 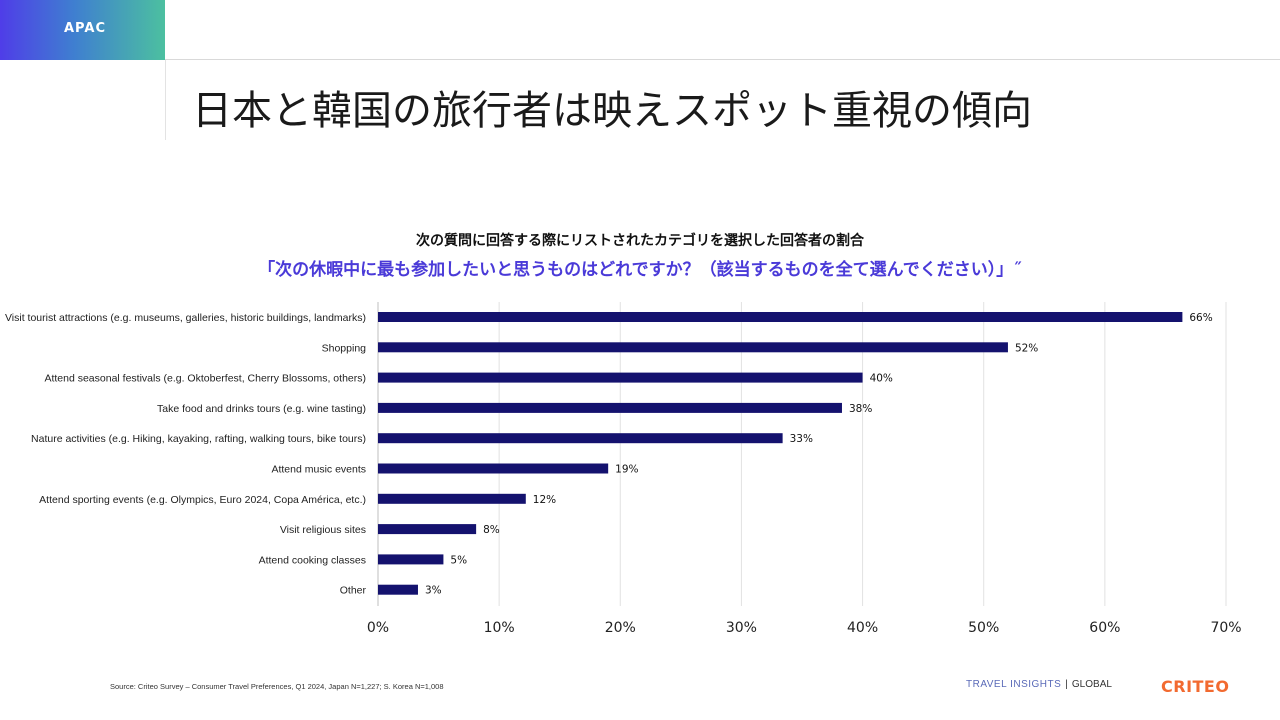 What do you see at coordinates (312, 560) in the screenshot?
I see `category-label: Attend cooking classes` at bounding box center [312, 560].